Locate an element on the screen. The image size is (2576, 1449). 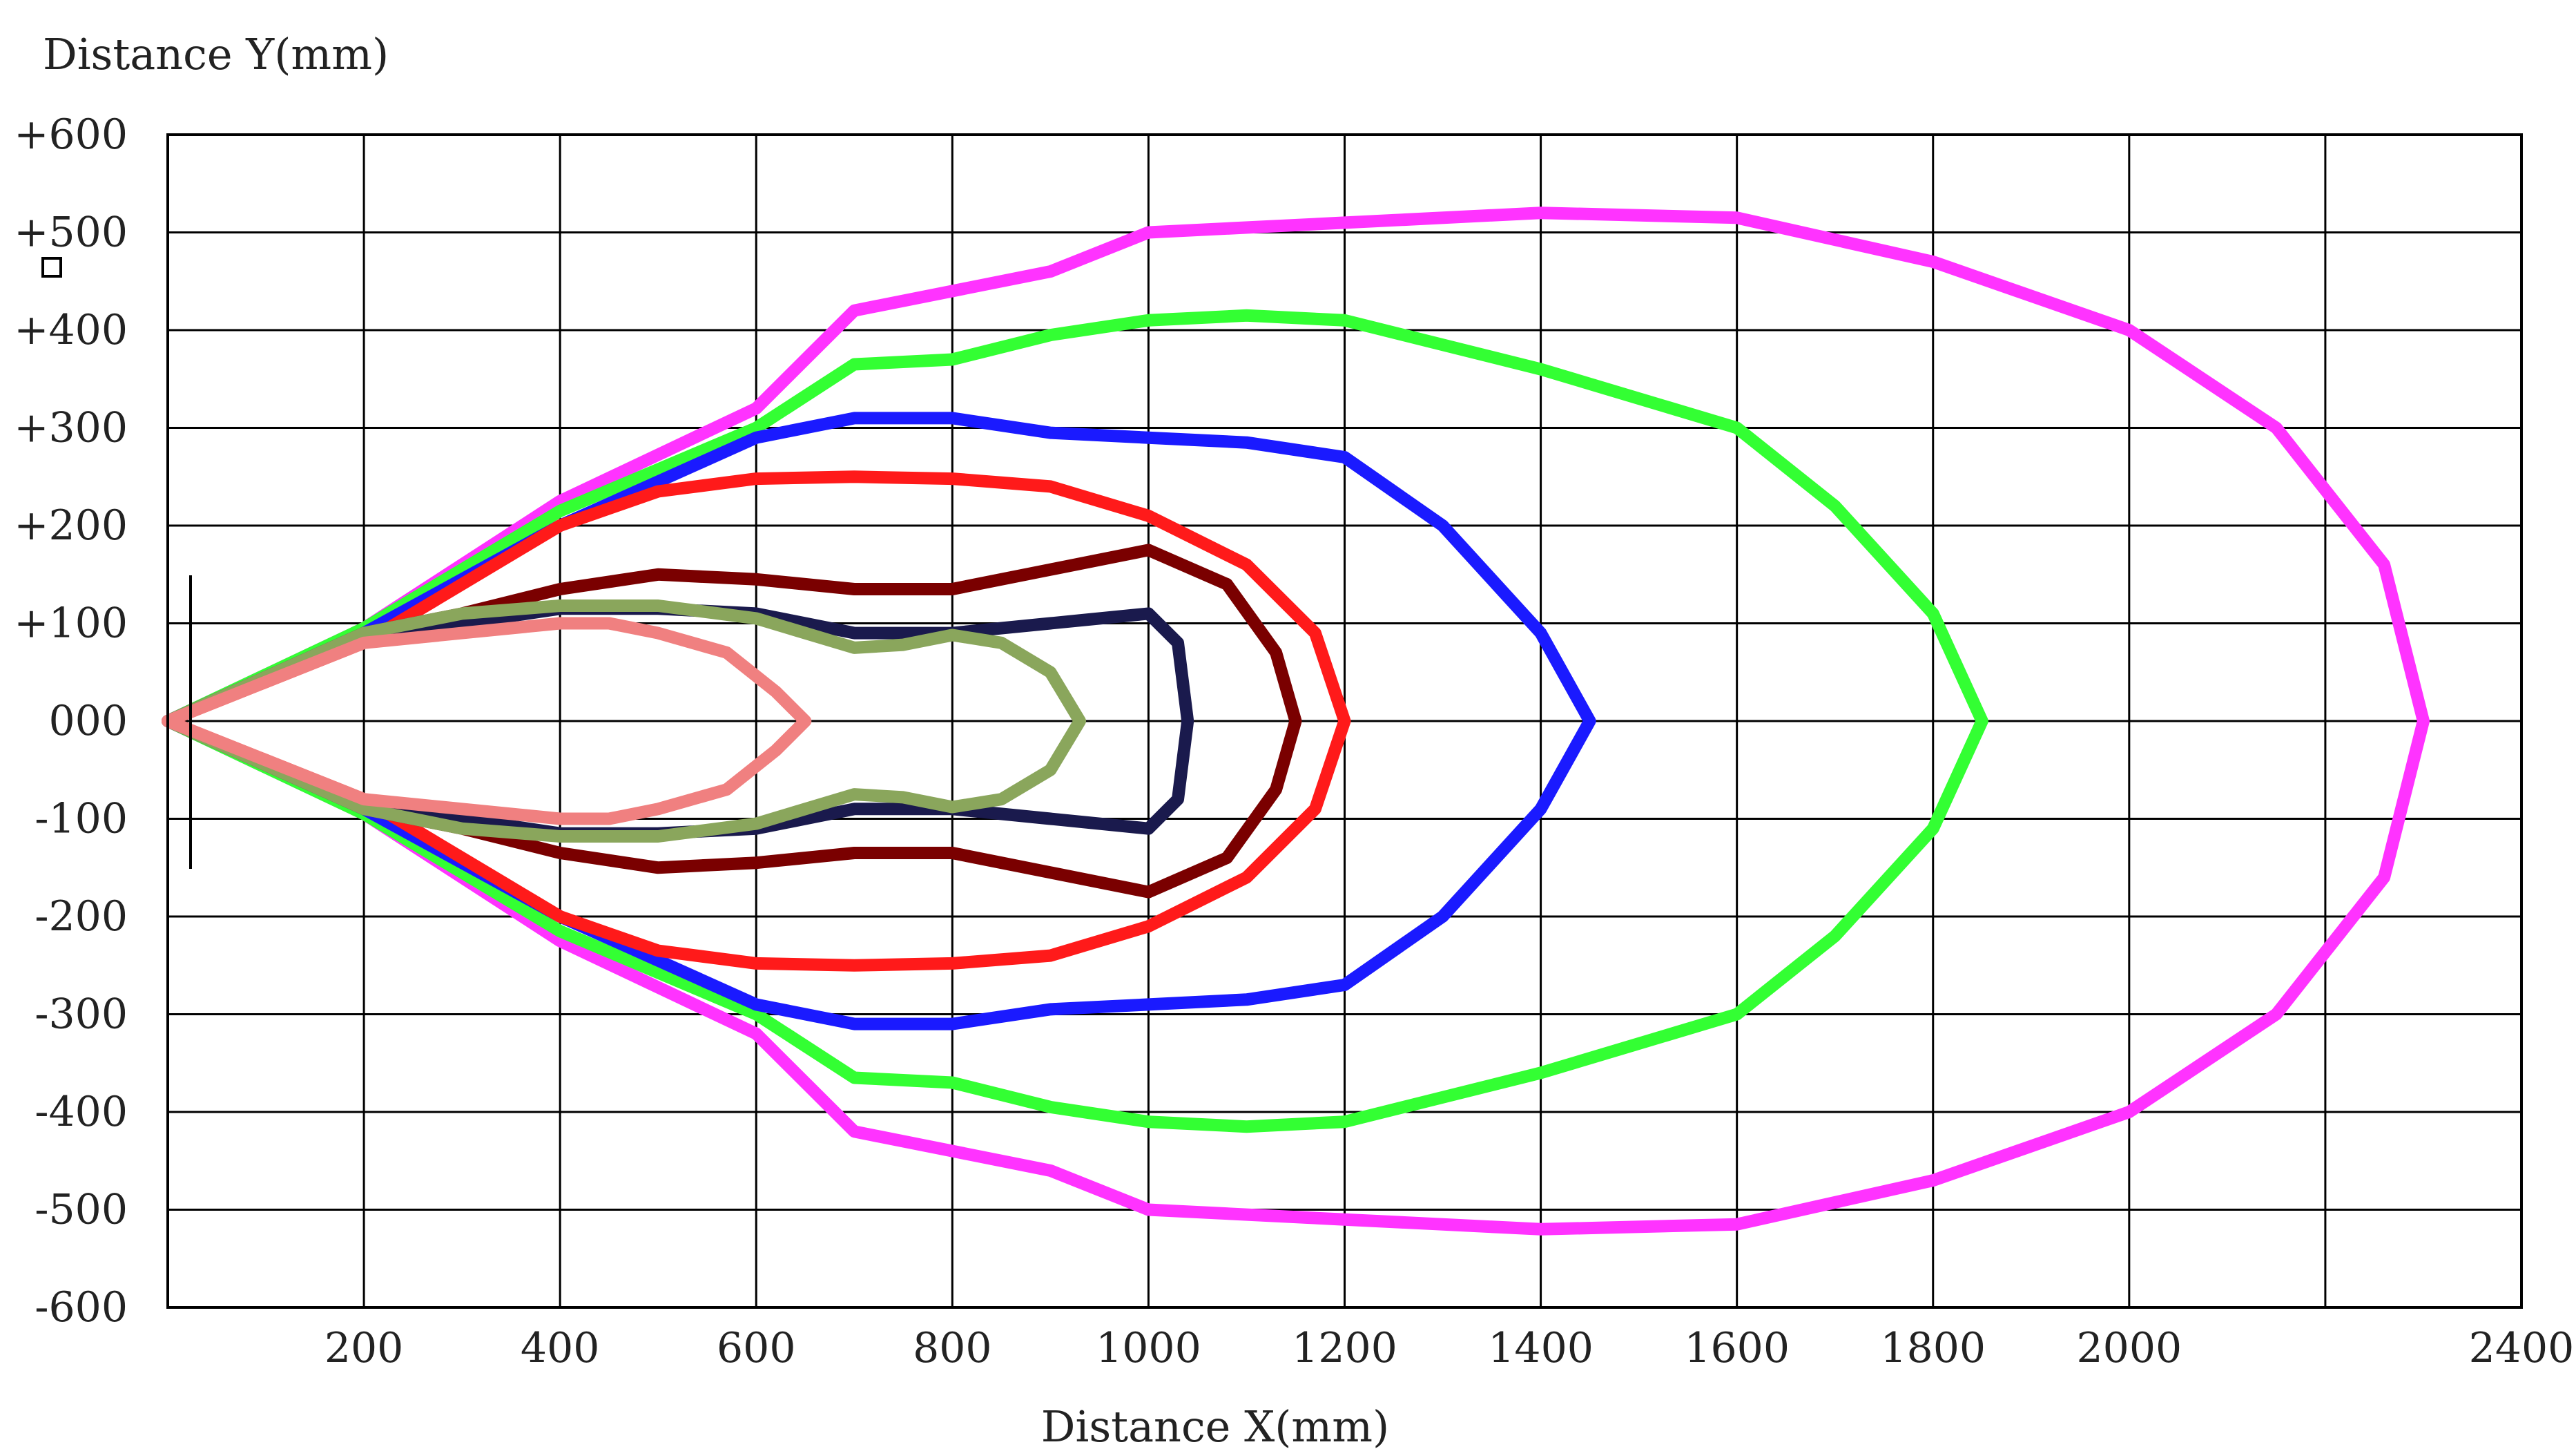
x-tick-label: 1600 is located at coordinates (1737, 1348).